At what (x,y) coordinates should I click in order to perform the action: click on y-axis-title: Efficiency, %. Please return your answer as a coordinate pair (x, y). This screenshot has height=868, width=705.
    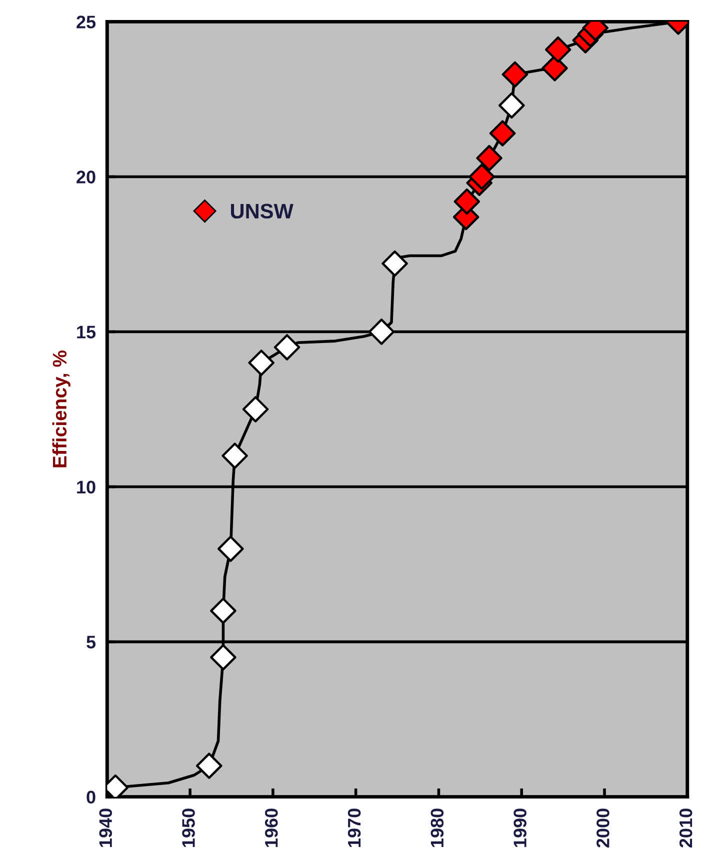
    Looking at the image, I should click on (61, 409).